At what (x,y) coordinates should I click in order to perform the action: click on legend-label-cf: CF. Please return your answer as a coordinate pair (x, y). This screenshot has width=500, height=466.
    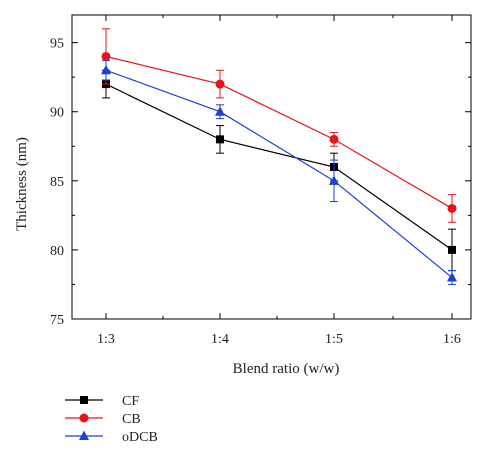
    Looking at the image, I should click on (130, 401).